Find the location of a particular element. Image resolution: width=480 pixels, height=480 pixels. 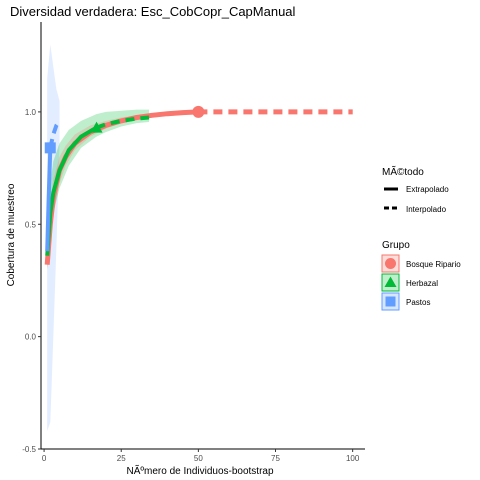

method-legend-title: MÃ©todo is located at coordinates (403, 171).